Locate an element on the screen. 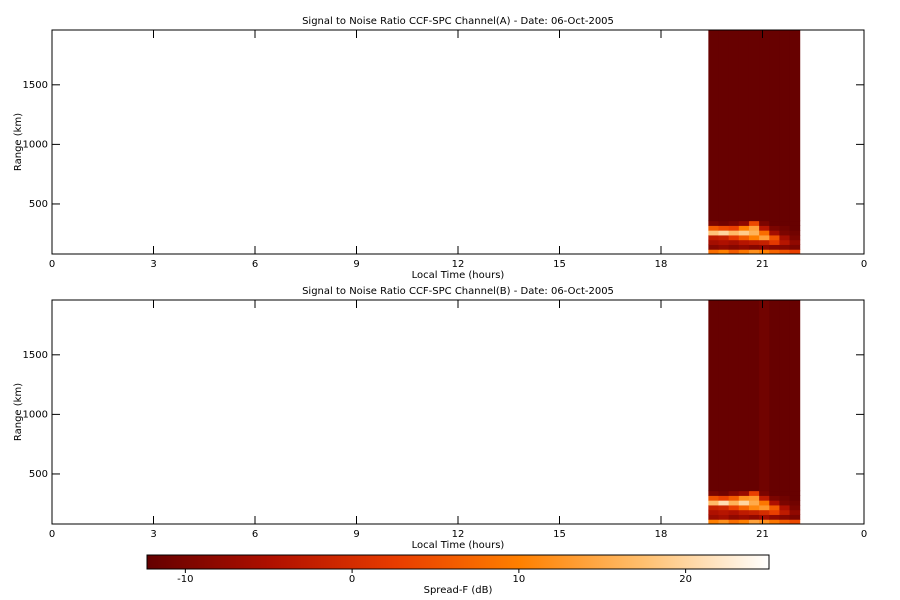 The image size is (900, 600). y-tick-label: 500 is located at coordinates (38, 204).